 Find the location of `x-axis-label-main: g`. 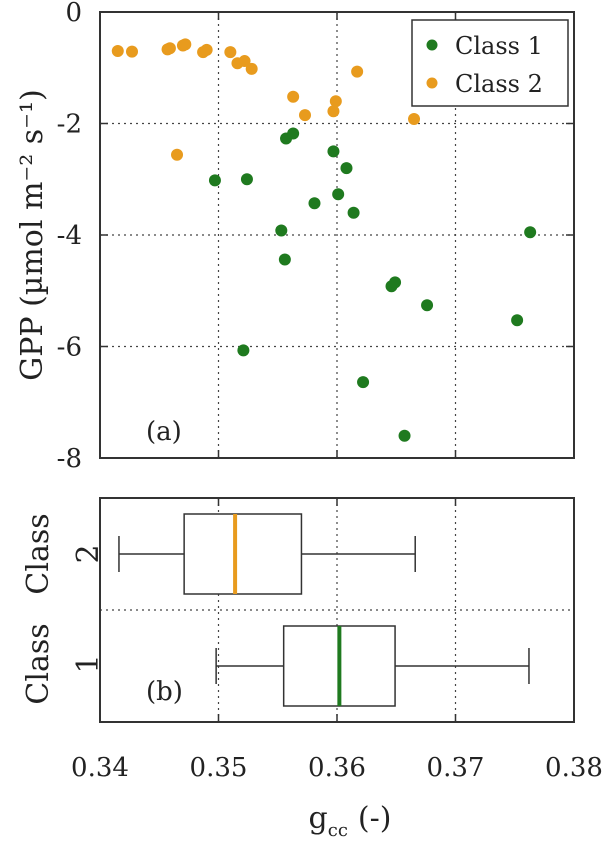

x-axis-label-main: g is located at coordinates (318, 818).